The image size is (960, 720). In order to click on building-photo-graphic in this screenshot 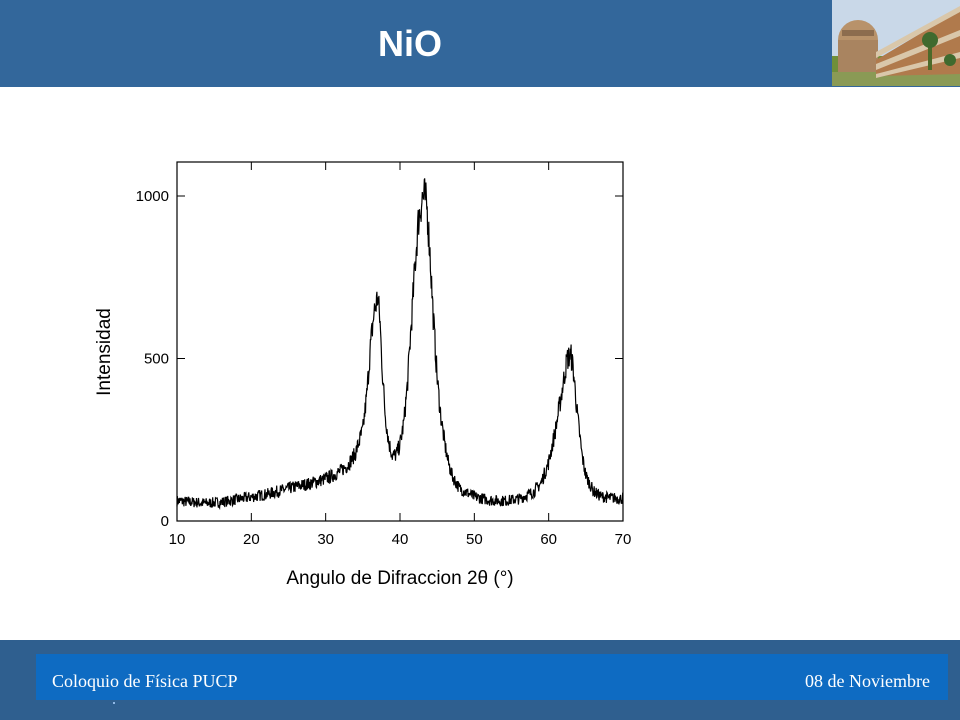, I will do `click(896, 43)`.